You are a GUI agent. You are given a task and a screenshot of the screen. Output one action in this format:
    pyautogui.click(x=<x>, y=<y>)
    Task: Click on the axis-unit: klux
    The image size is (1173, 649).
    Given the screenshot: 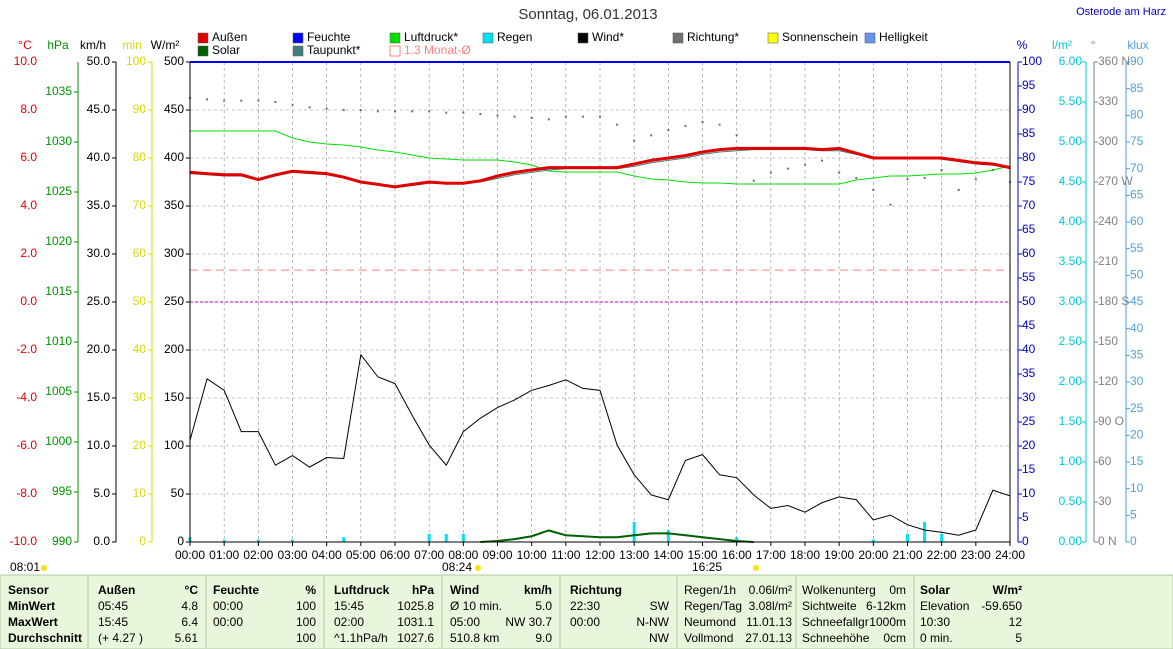 What is the action you would take?
    pyautogui.click(x=1137, y=45)
    